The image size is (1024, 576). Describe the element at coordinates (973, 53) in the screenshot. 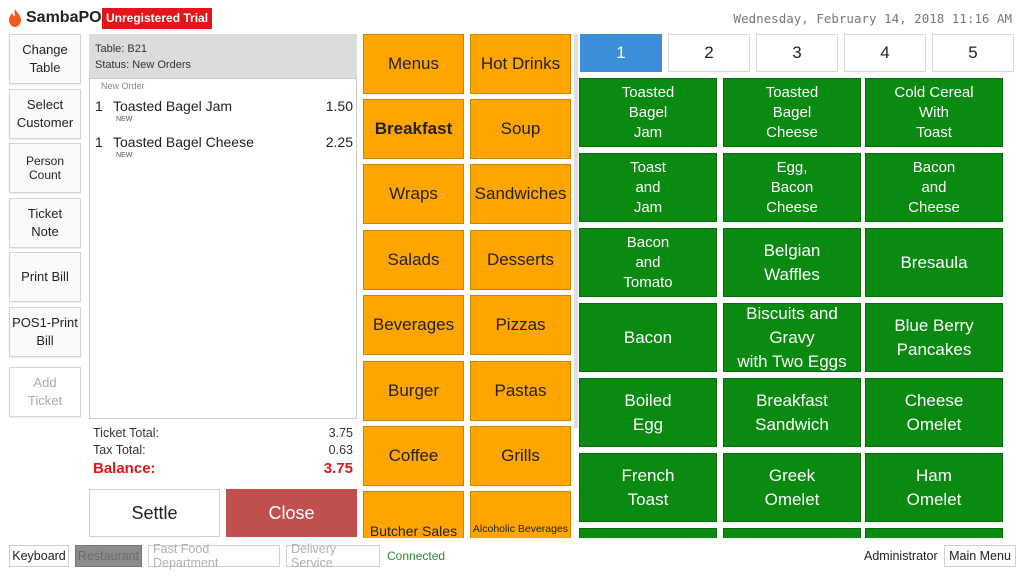

I see `page-tab-5: 5` at that location.